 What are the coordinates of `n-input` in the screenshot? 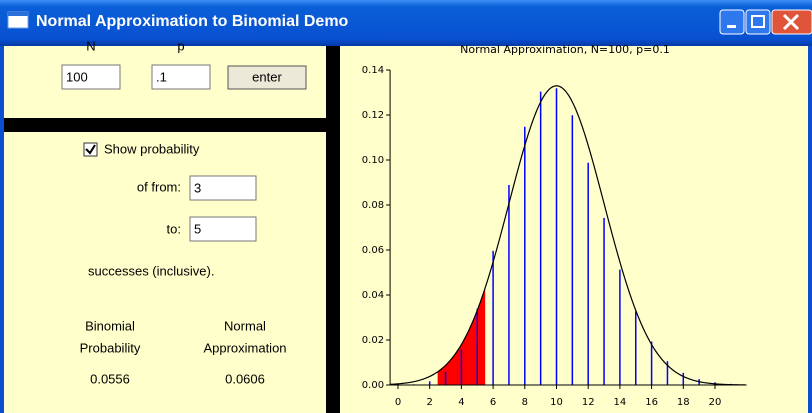 It's located at (91, 77).